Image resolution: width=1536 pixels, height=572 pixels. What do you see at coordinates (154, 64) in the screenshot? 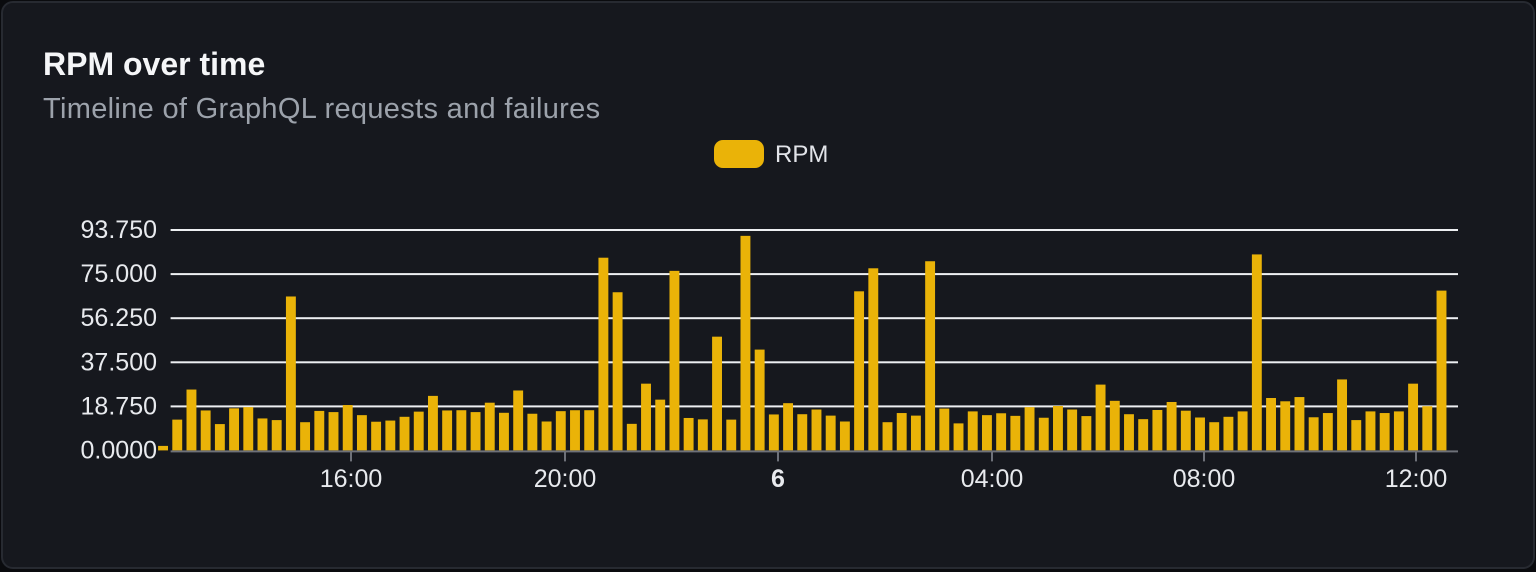
I see `svg-text: RPM over time` at bounding box center [154, 64].